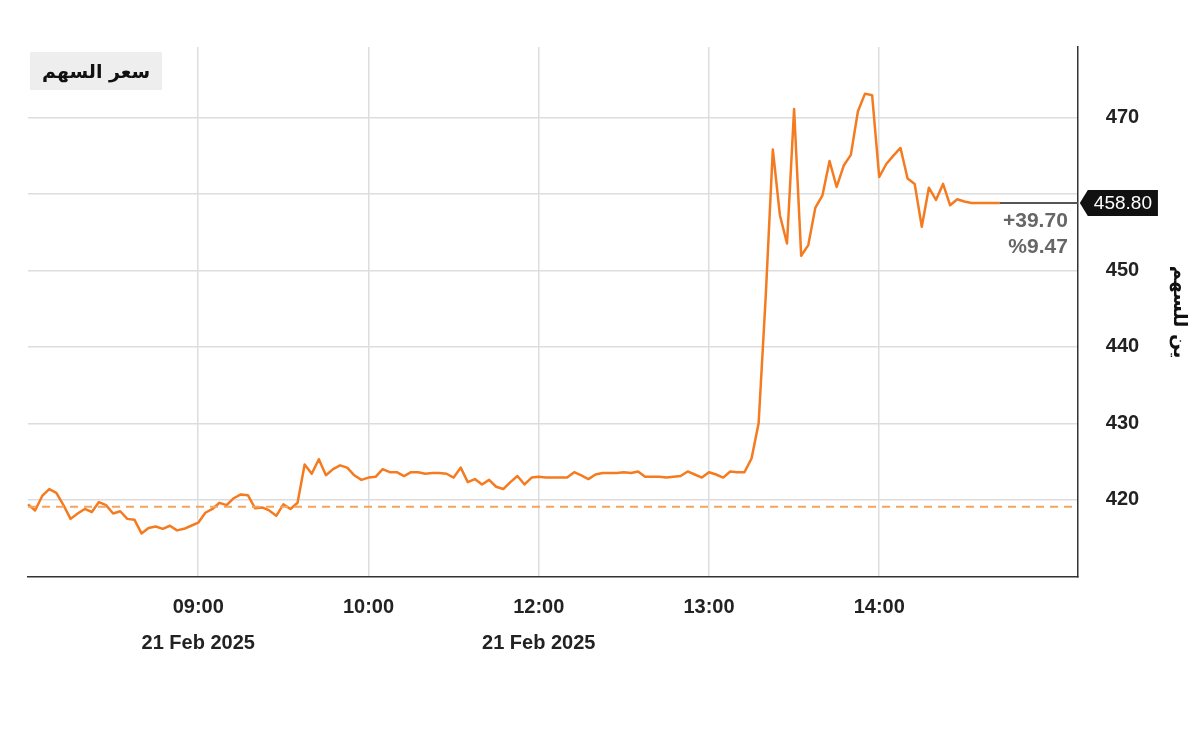 The height and width of the screenshot is (743, 1200). I want to click on annotation: +39.70, so click(1035, 220).